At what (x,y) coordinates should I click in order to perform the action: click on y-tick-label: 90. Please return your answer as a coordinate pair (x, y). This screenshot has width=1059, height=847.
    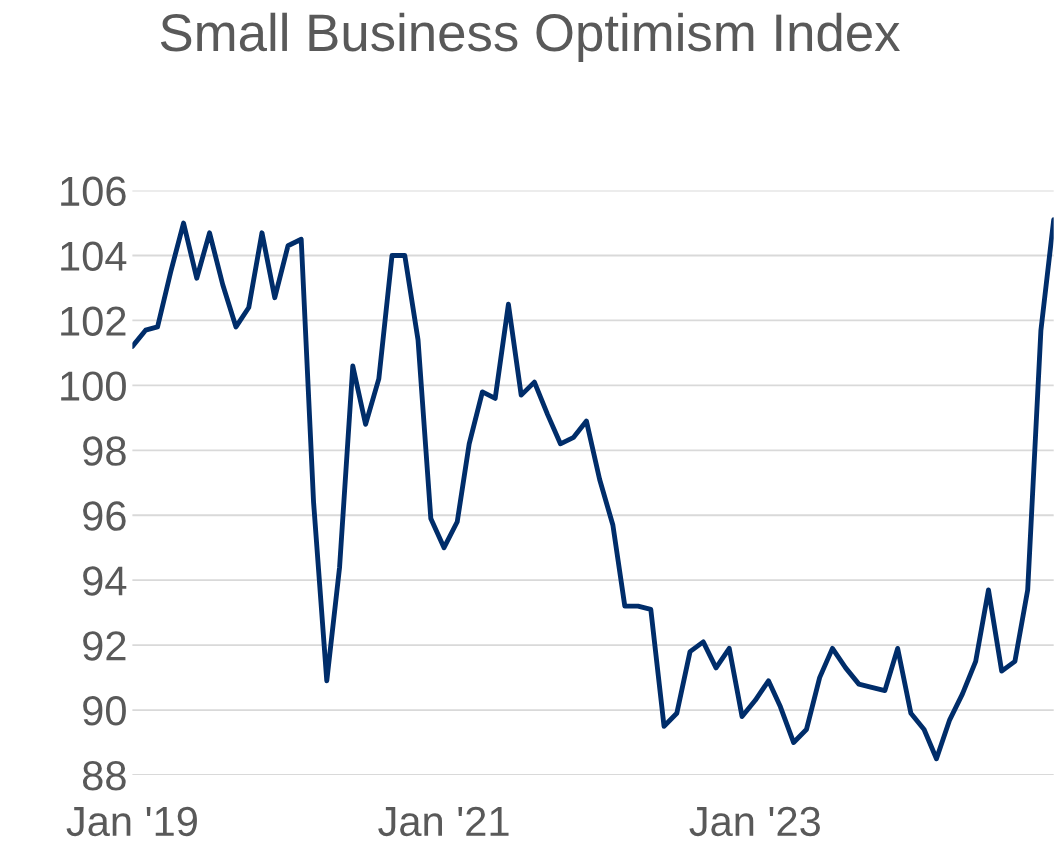
    Looking at the image, I should click on (104, 711).